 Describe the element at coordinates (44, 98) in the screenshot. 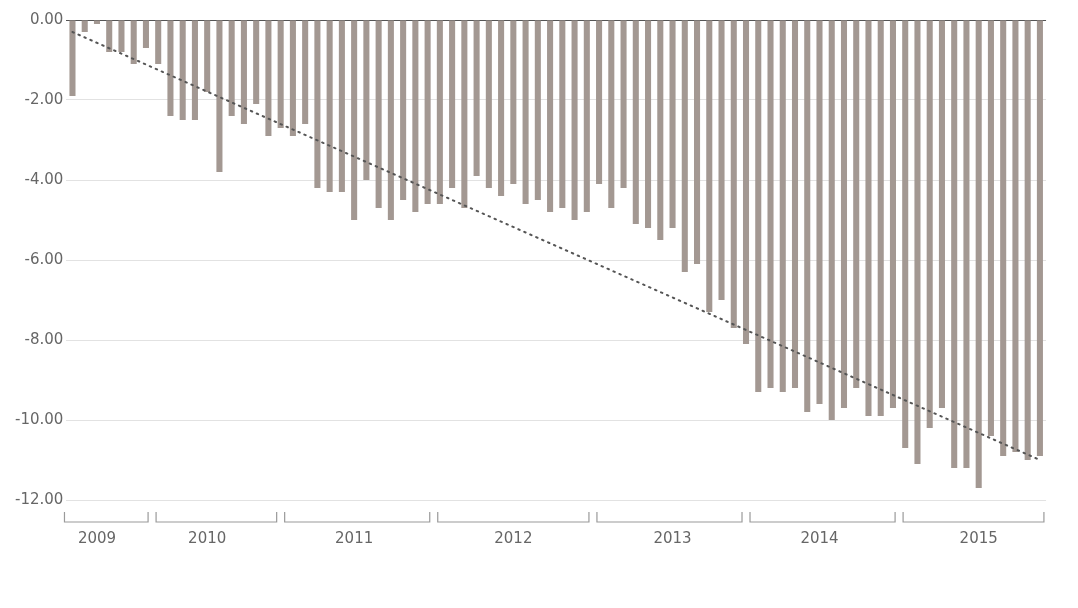

I see `y-tick-label: -2.00` at that location.